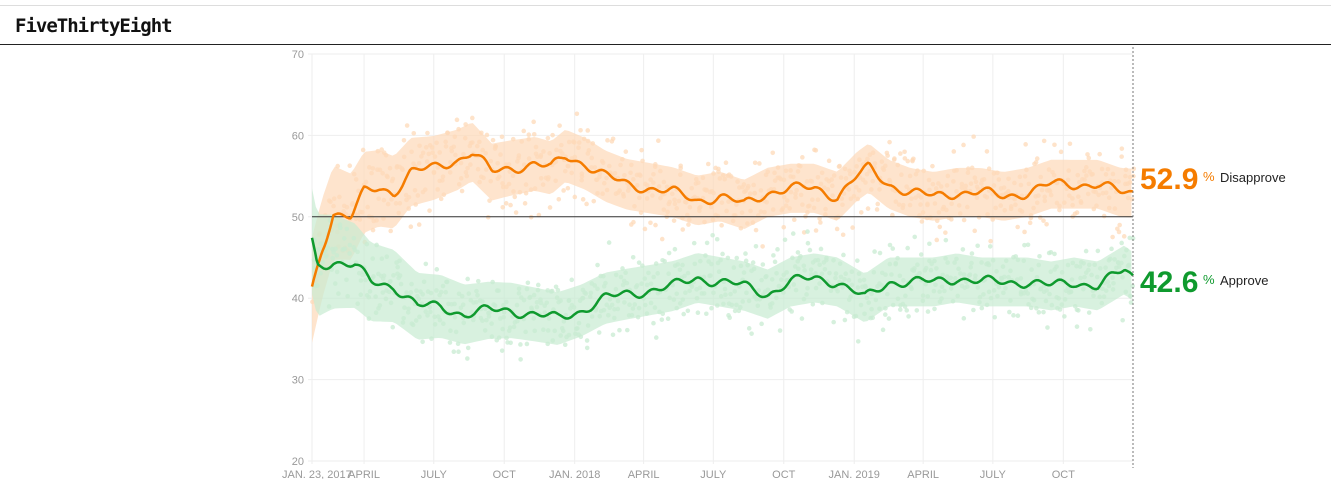  I want to click on x-tick-label: APRIL, so click(644, 474).